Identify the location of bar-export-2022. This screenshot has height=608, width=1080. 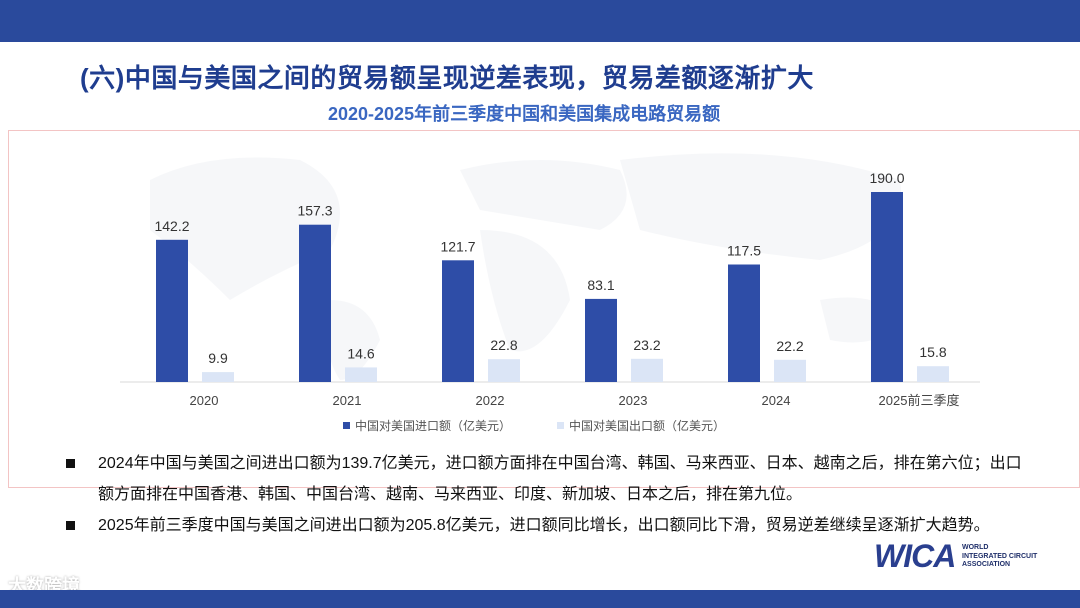
(504, 370).